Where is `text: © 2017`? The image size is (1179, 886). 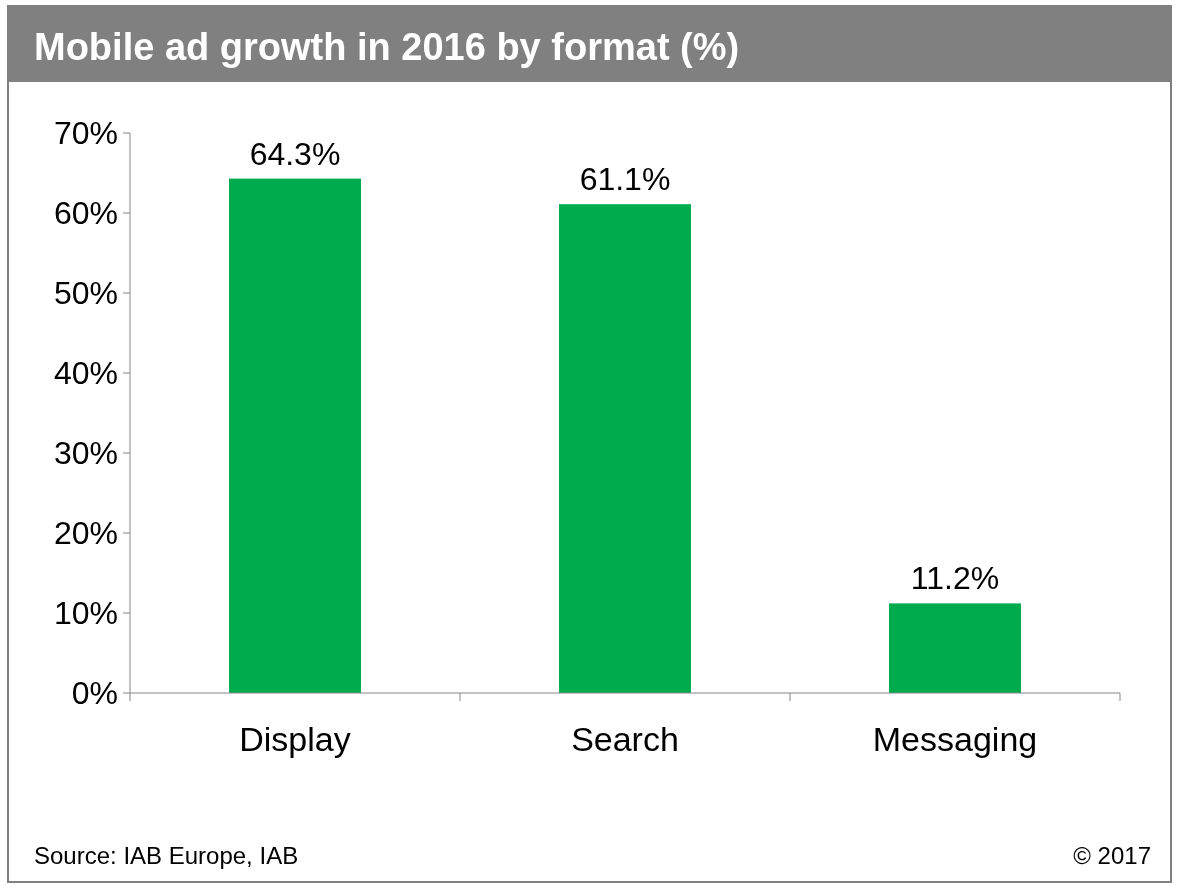 text: © 2017 is located at coordinates (1112, 855).